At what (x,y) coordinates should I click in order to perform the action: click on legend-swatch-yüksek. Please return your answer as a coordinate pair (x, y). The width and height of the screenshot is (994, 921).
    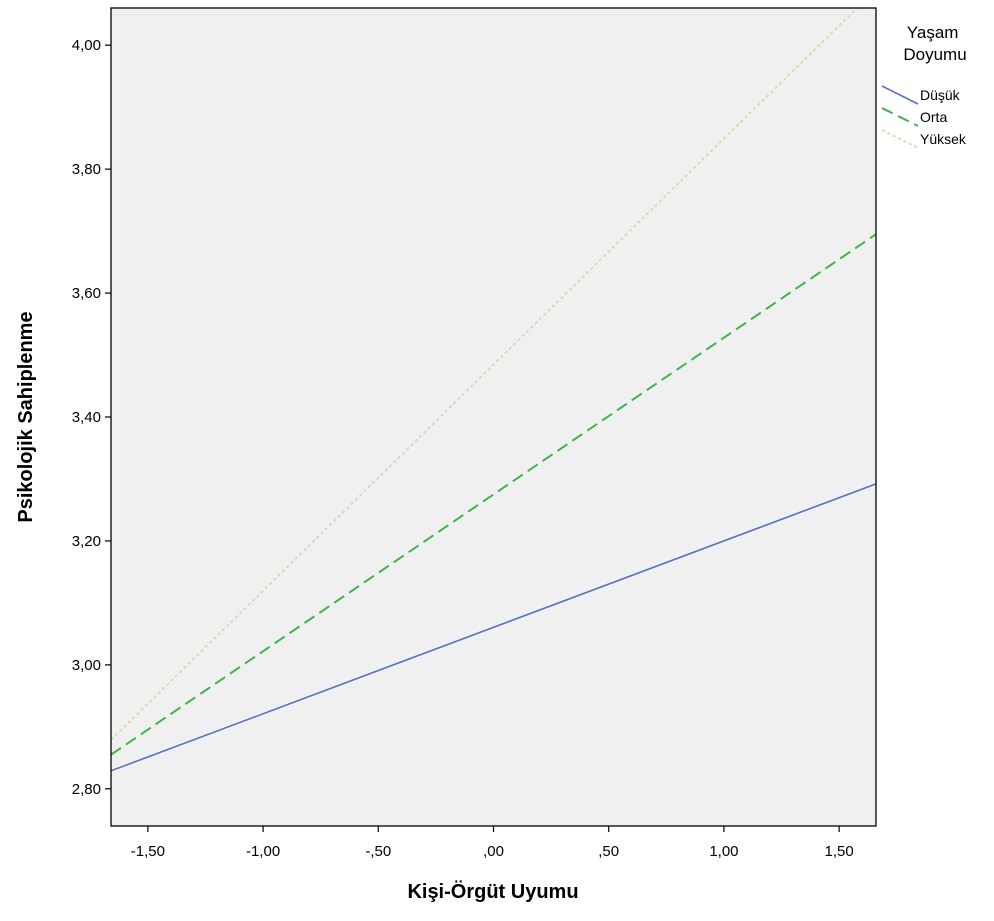
    Looking at the image, I should click on (900, 139).